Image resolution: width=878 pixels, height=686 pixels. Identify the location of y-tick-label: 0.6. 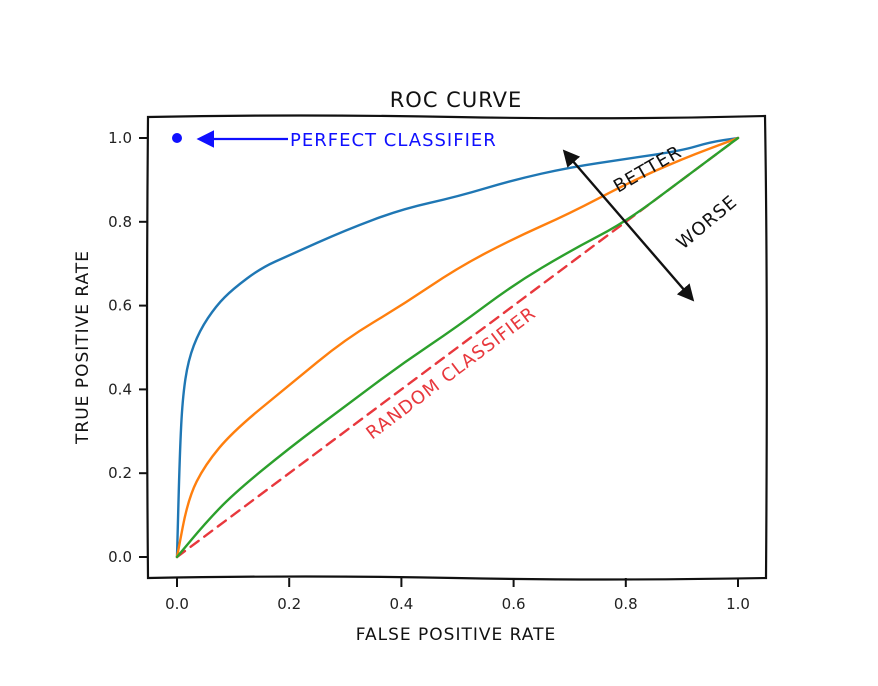
(120, 306).